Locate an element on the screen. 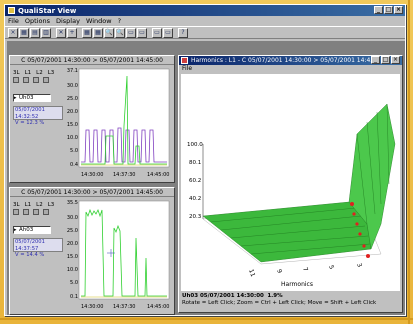  ytick-bottom-2: 25.0 is located at coordinates (72, 231).